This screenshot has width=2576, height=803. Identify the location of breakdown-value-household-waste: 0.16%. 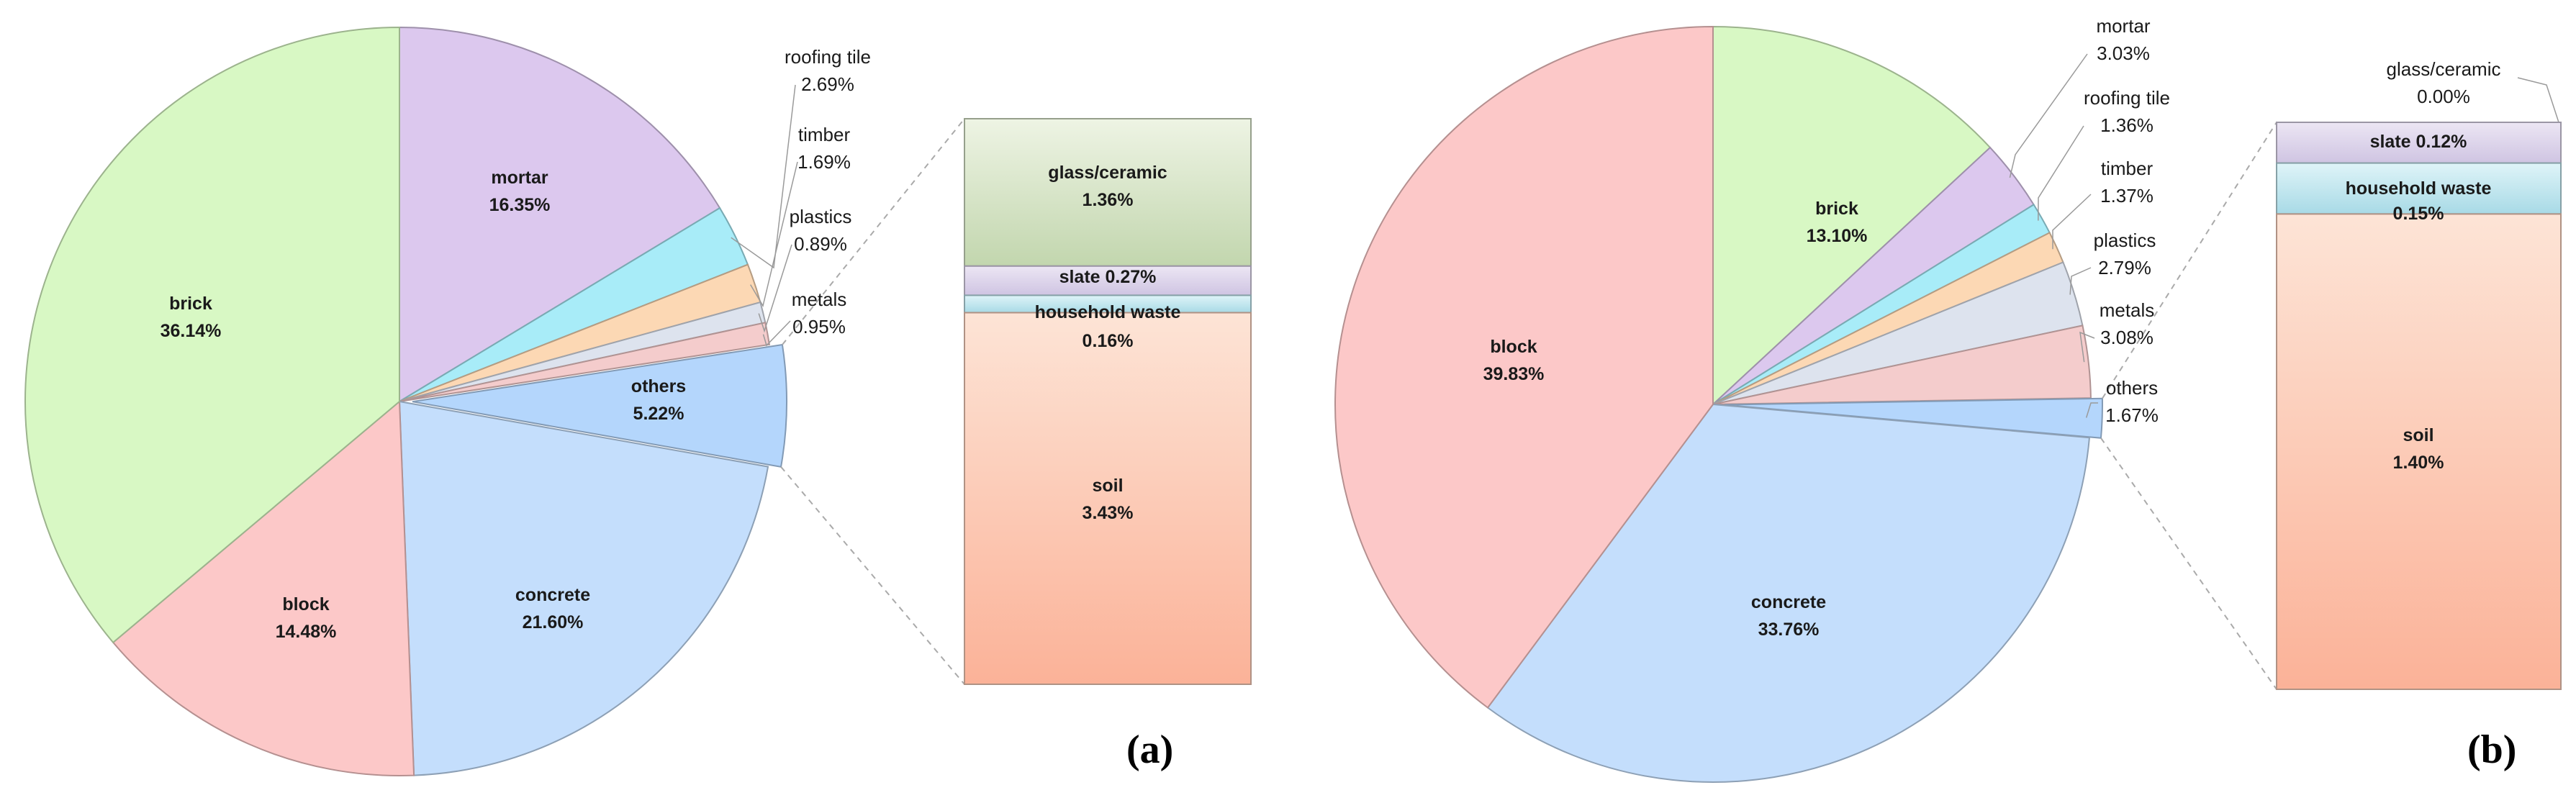
(1108, 341).